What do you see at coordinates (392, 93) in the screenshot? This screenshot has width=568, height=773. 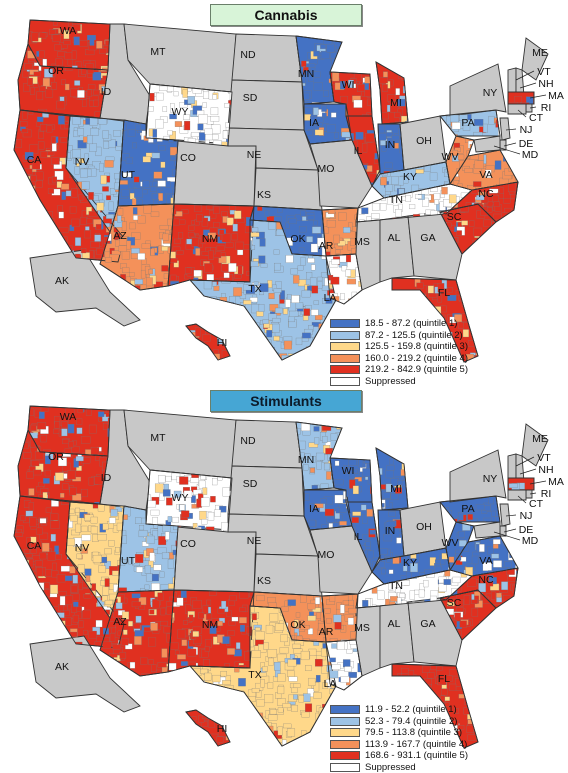 I see `state-outline-mi` at bounding box center [392, 93].